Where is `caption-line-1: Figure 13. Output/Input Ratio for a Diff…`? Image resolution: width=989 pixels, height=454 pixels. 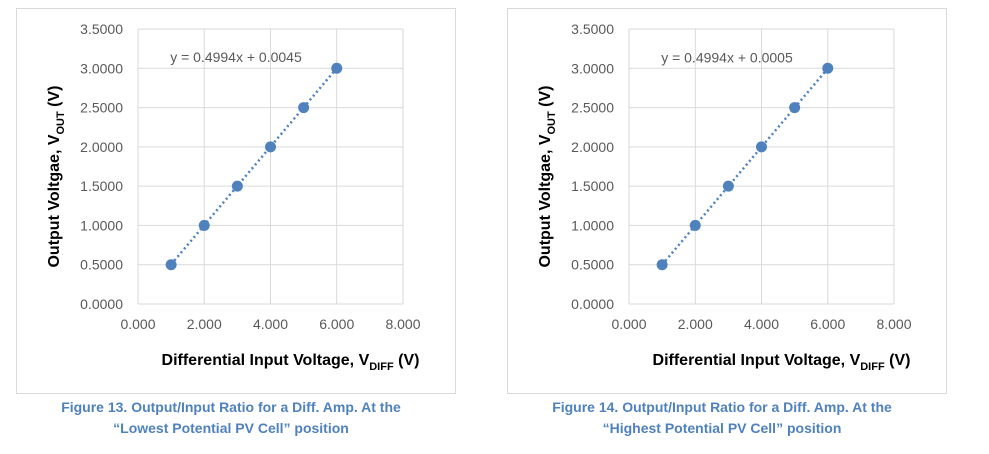
caption-line-1: Figure 13. Output/Input Ratio for a Diff… is located at coordinates (231, 407).